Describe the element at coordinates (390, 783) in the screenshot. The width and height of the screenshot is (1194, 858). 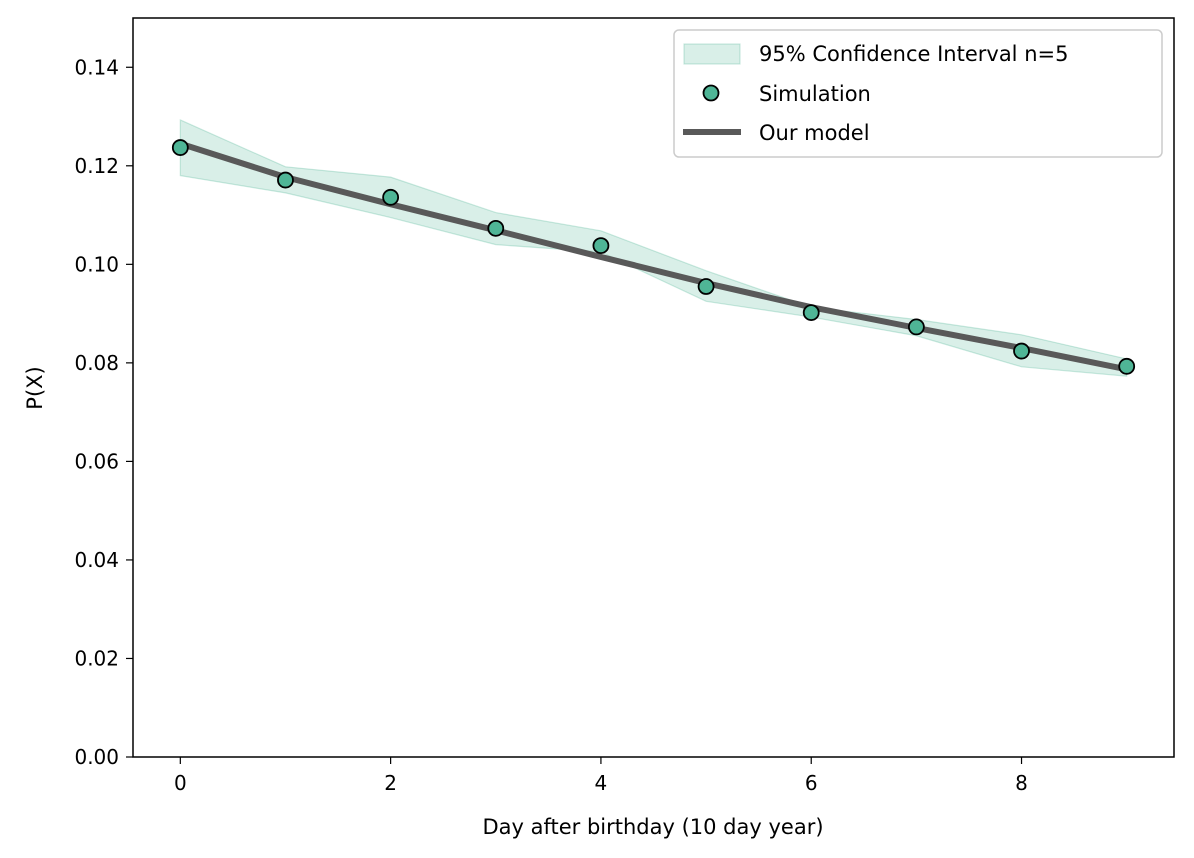
I see `x-tick-label: 2` at that location.